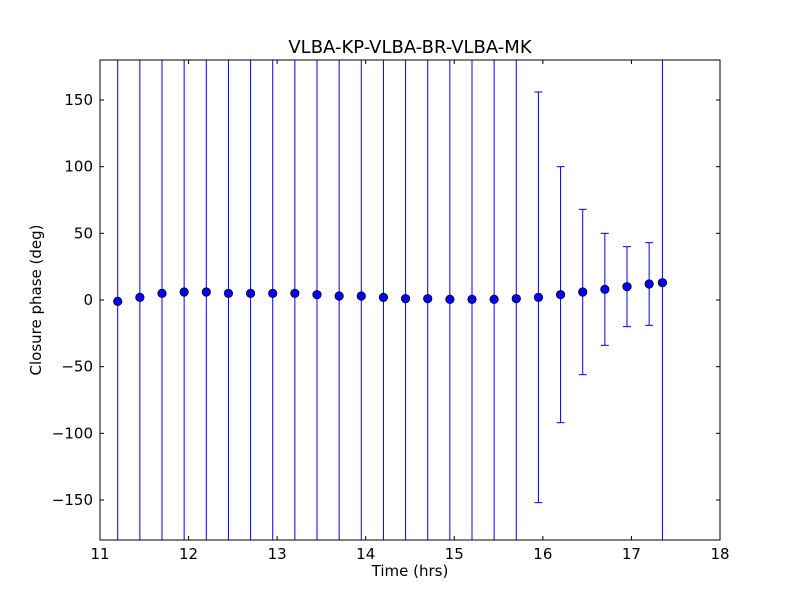 This screenshot has width=800, height=604. What do you see at coordinates (410, 571) in the screenshot?
I see `x-axis-label: Time (hrs)` at bounding box center [410, 571].